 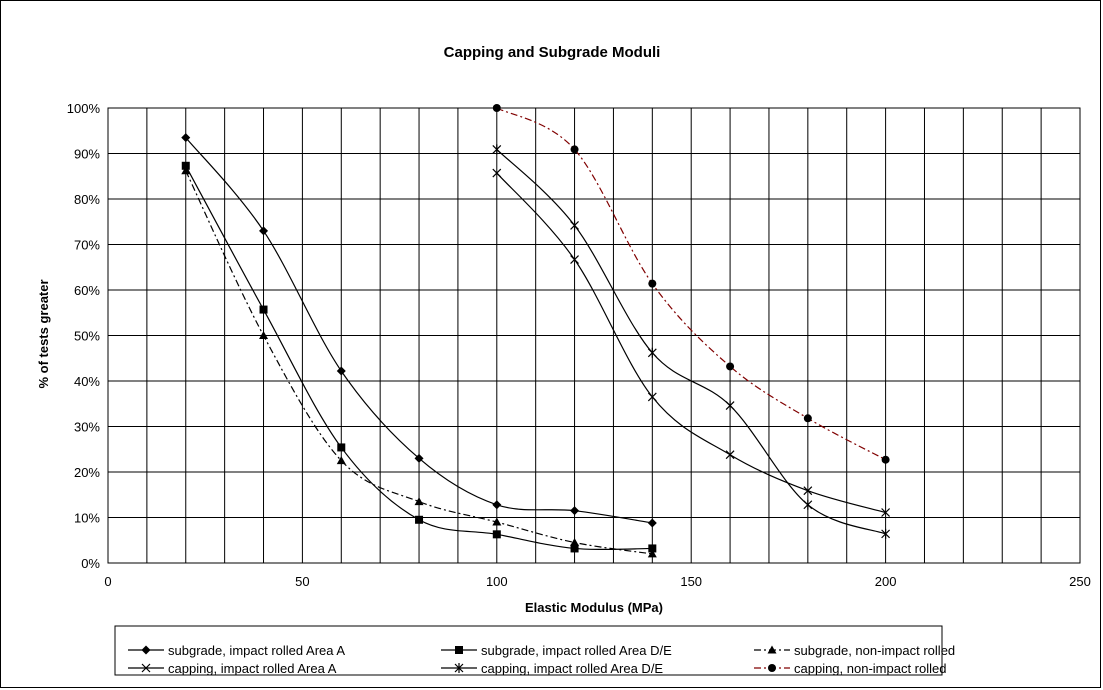 What do you see at coordinates (87, 381) in the screenshot?
I see `y-tick-label: 40%` at bounding box center [87, 381].